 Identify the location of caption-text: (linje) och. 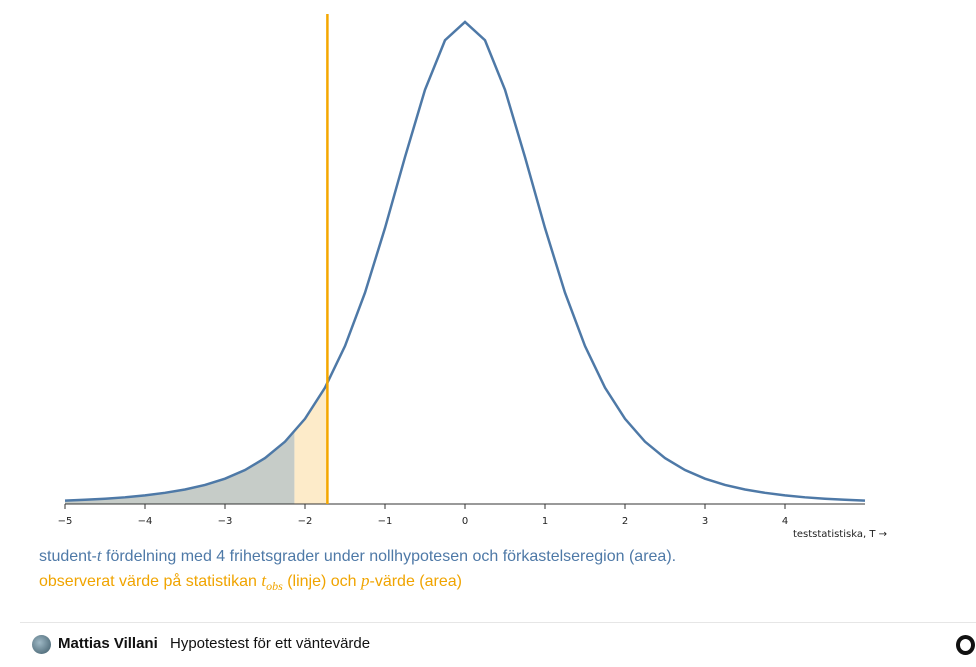
(321, 581).